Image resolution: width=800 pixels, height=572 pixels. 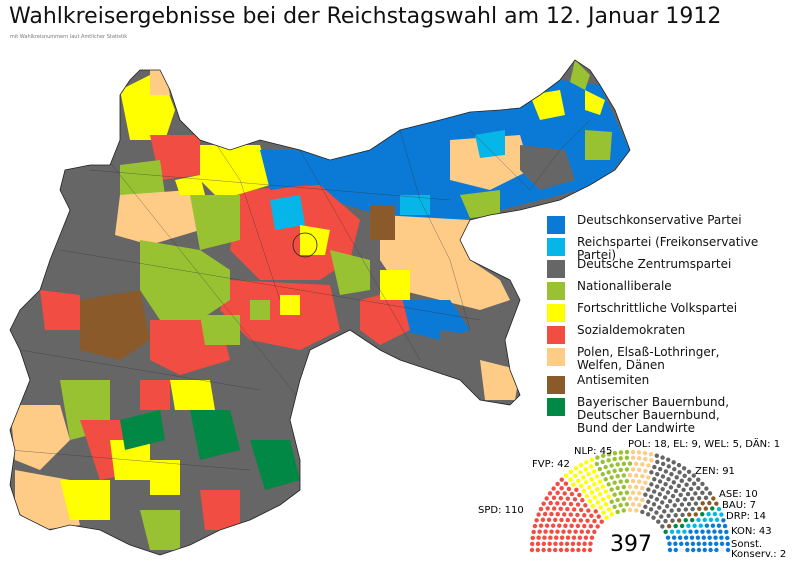 I want to click on legend-label: Fortschrittliche Volkspartei, so click(x=657, y=308).